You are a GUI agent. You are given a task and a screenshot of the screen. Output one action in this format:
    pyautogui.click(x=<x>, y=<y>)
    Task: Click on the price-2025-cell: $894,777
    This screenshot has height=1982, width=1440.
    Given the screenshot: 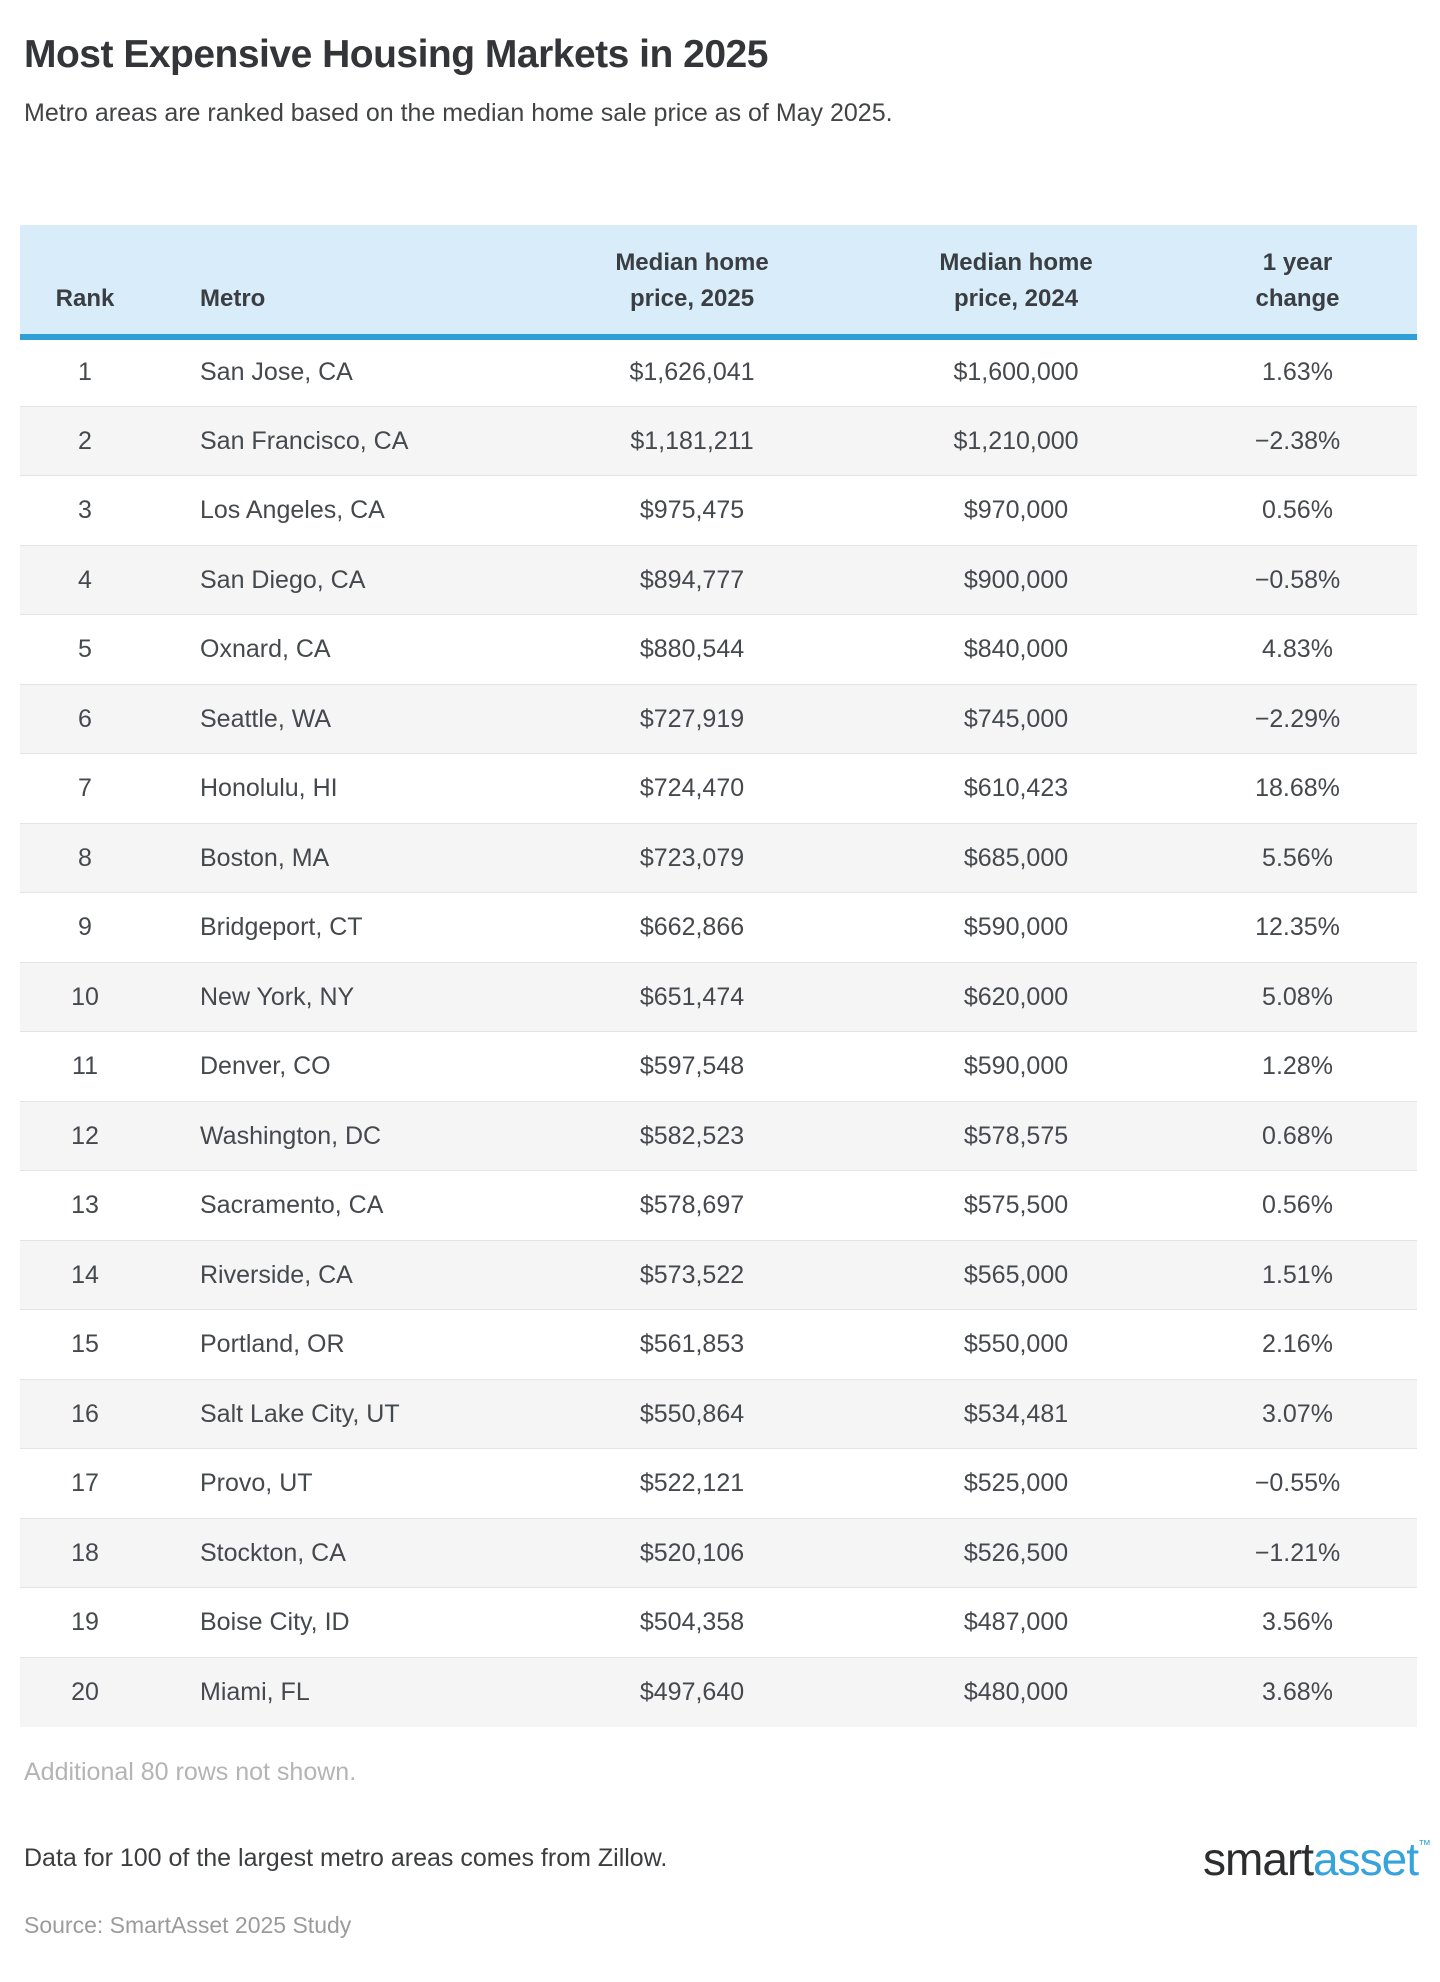 What is the action you would take?
    pyautogui.click(x=692, y=579)
    